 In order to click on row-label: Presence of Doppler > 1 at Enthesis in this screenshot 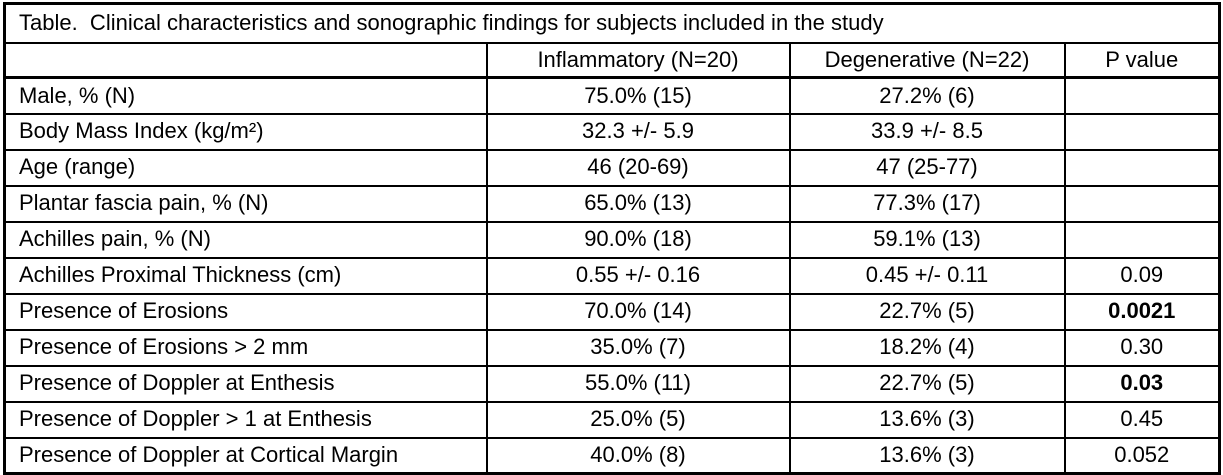, I will do `click(245, 419)`.